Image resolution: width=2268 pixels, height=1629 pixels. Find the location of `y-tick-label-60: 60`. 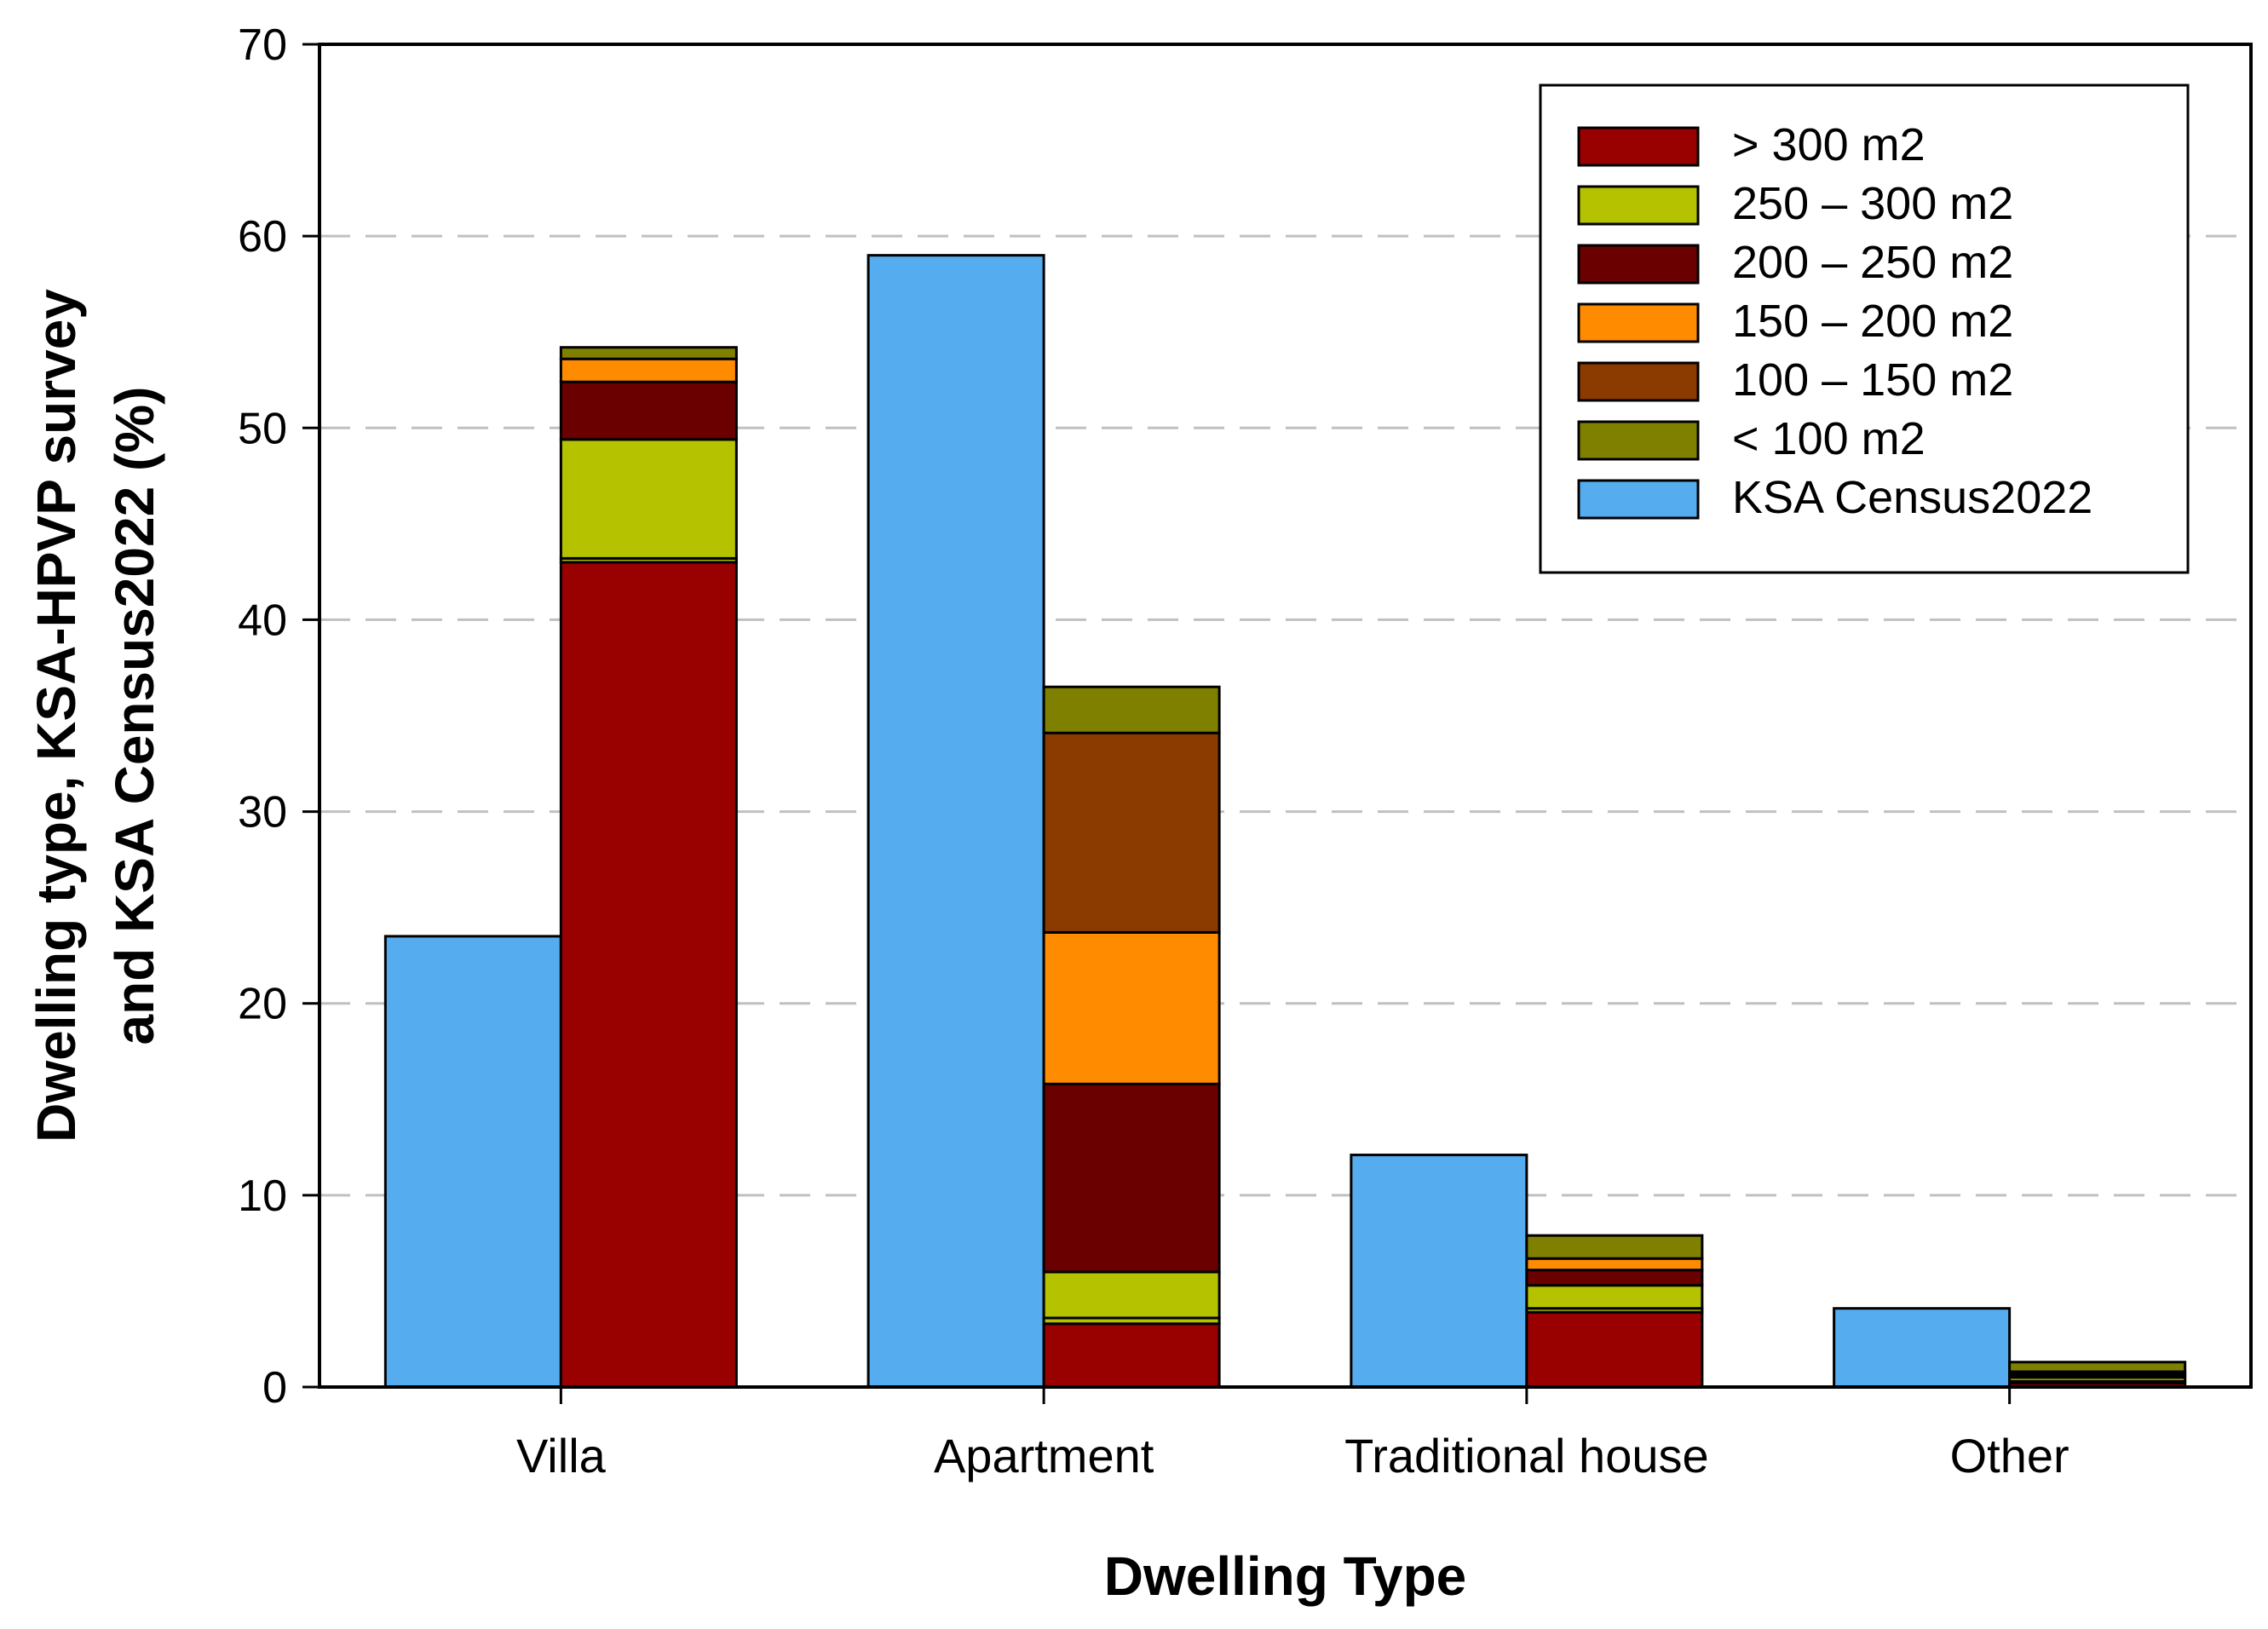

y-tick-label-60: 60 is located at coordinates (262, 237).